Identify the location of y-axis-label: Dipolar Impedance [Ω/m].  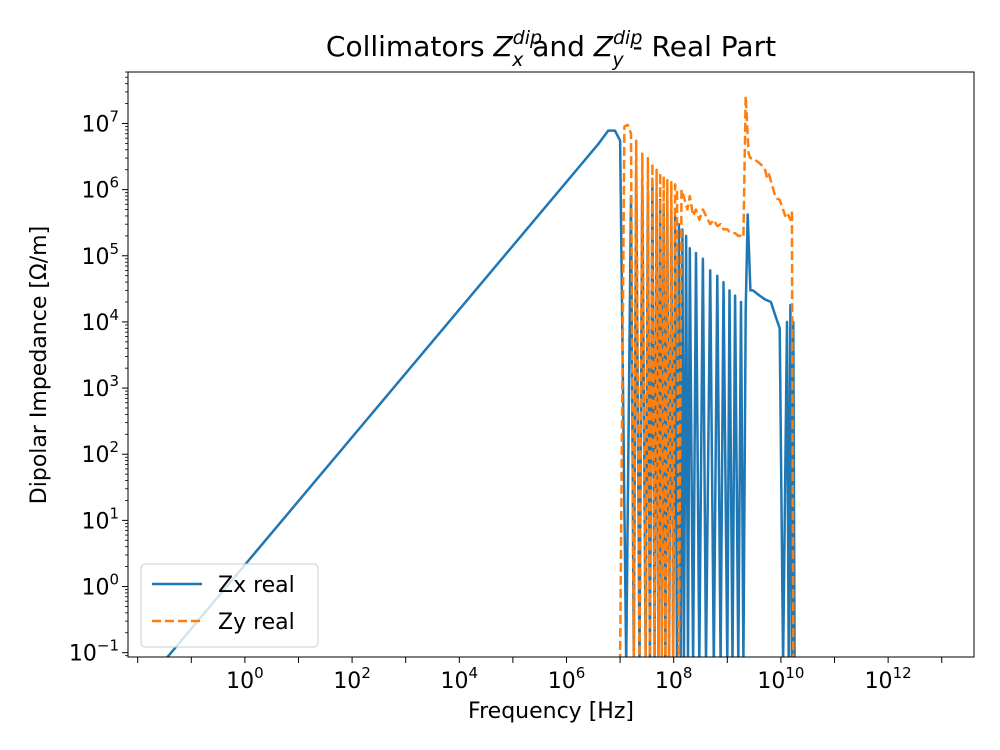
(39, 365).